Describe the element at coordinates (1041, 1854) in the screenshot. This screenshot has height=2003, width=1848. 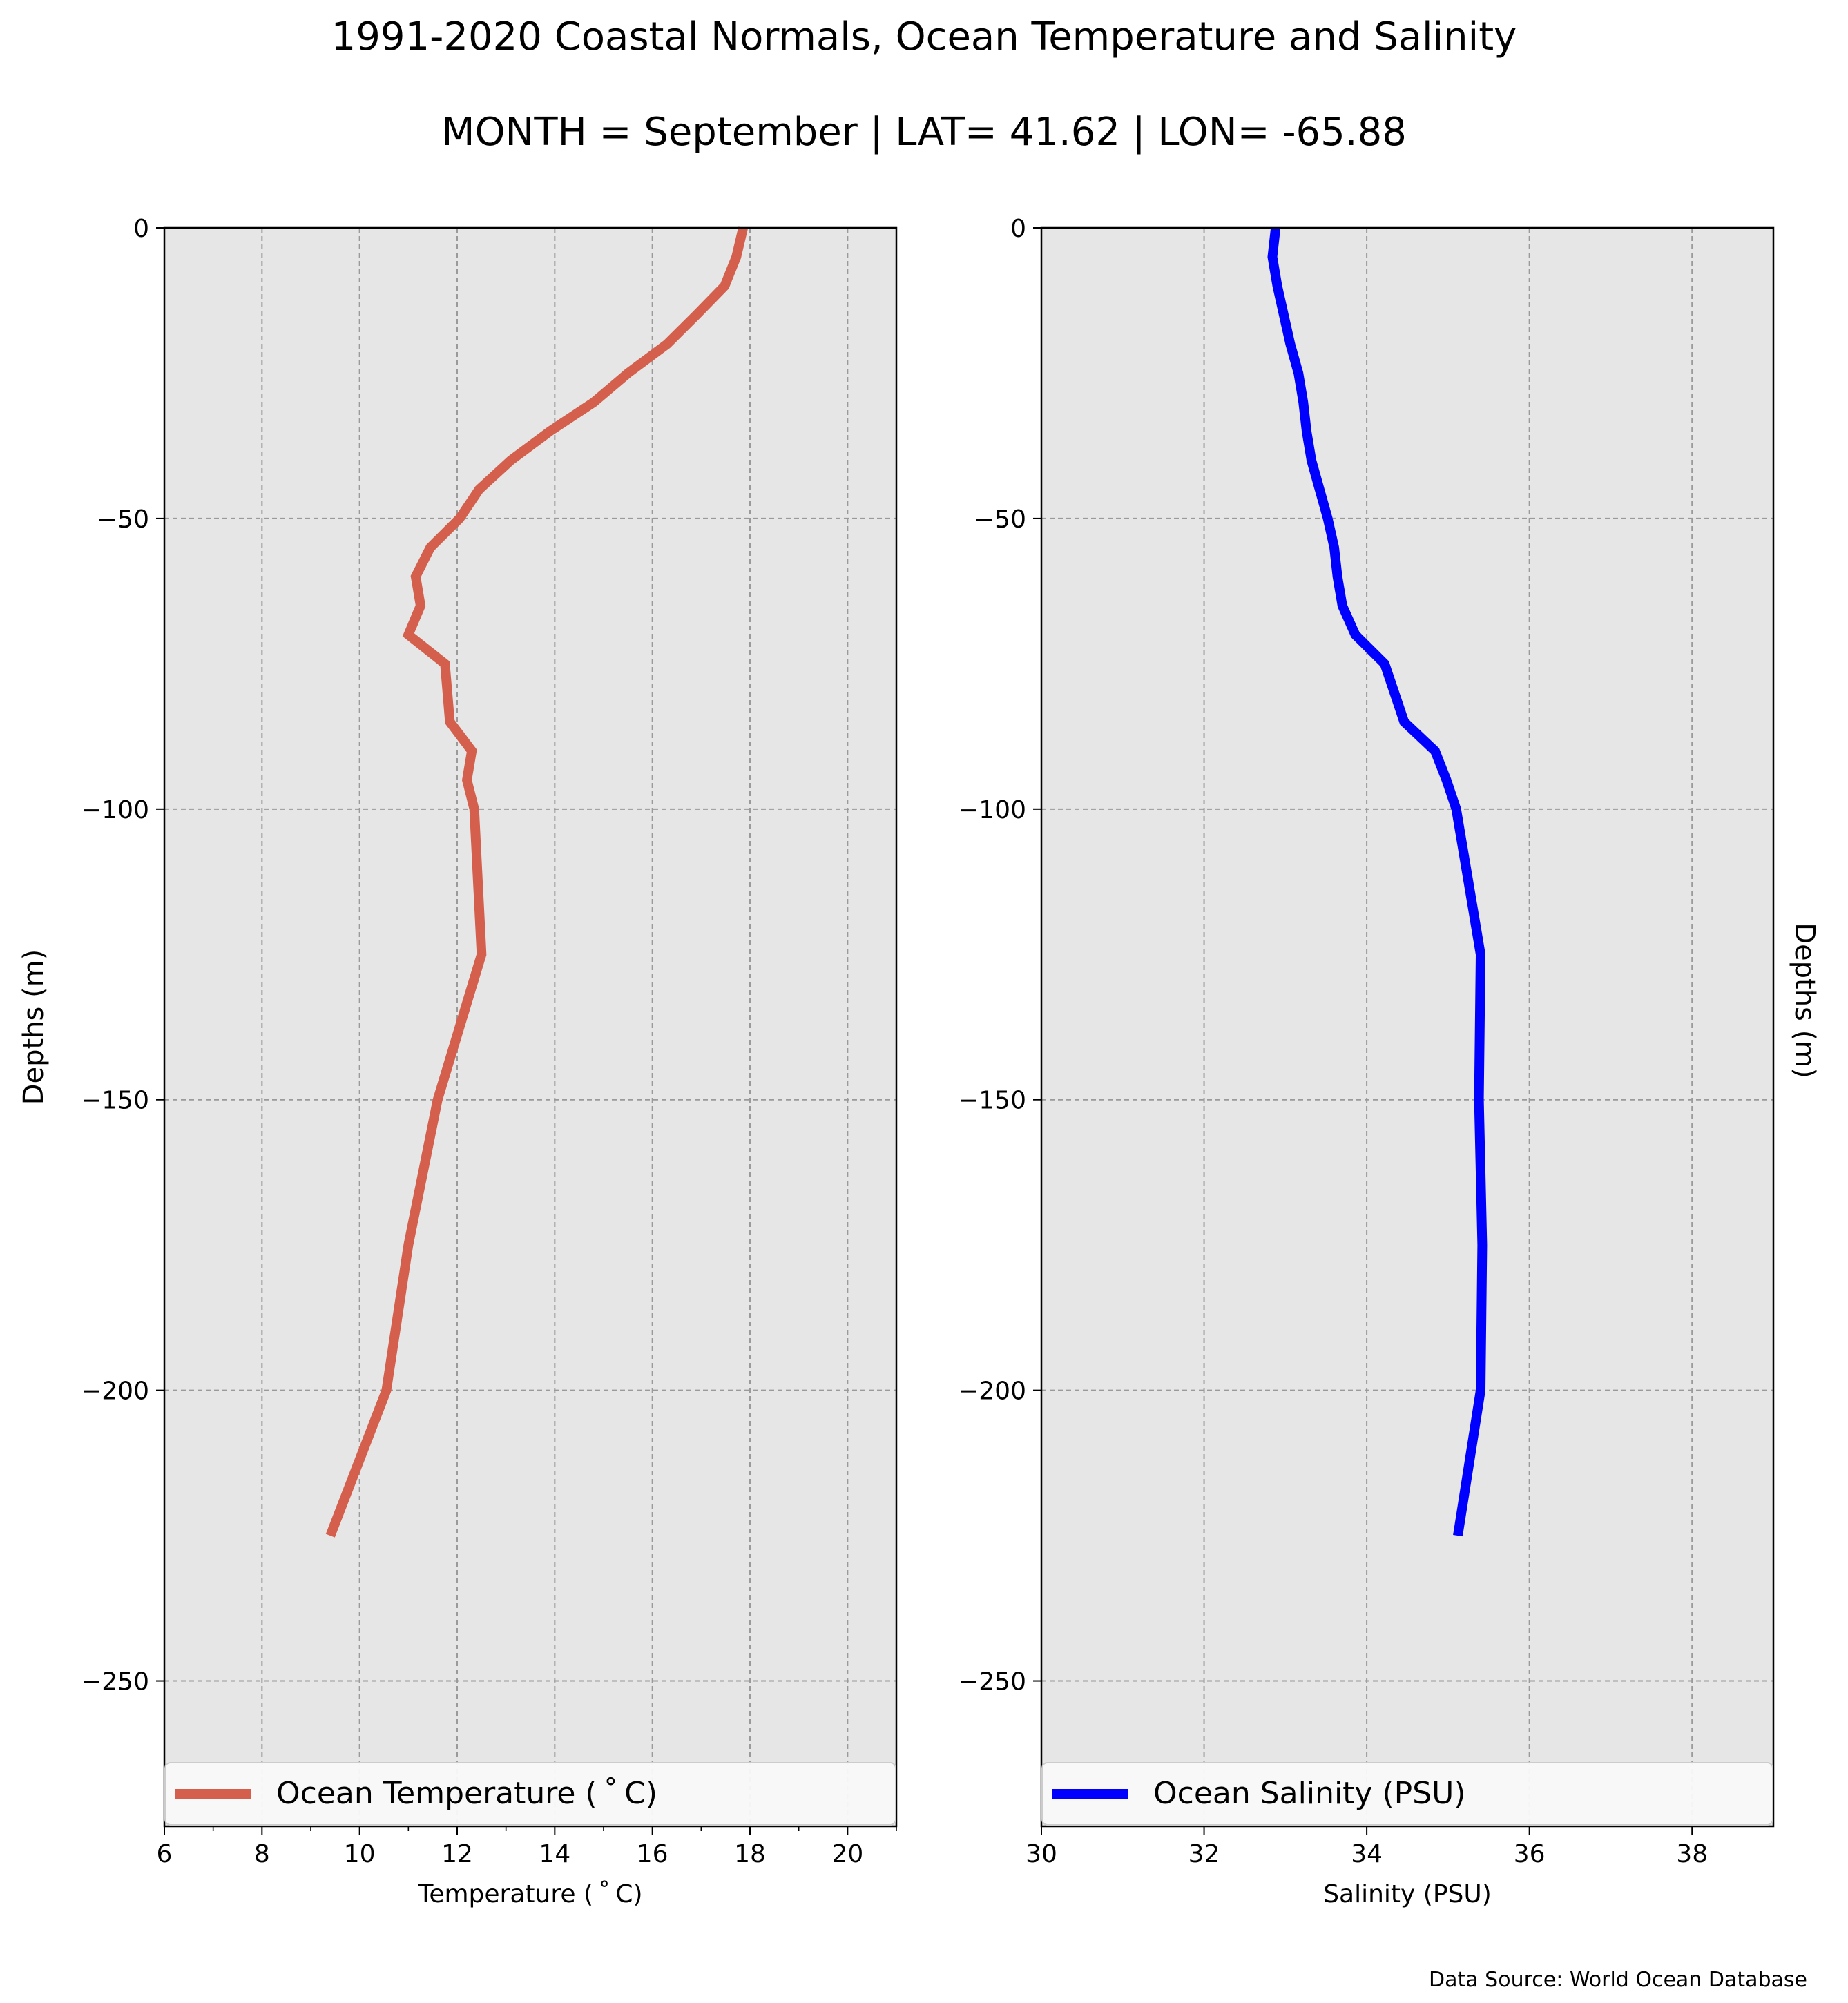
I see `x-tick-label: 30` at that location.